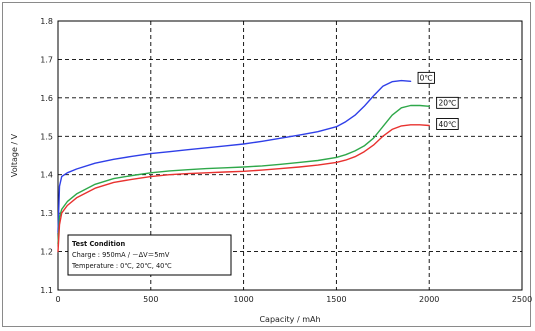 The height and width of the screenshot is (331, 535). Describe the element at coordinates (98, 244) in the screenshot. I see `test-condition-title: Test Condition` at that location.